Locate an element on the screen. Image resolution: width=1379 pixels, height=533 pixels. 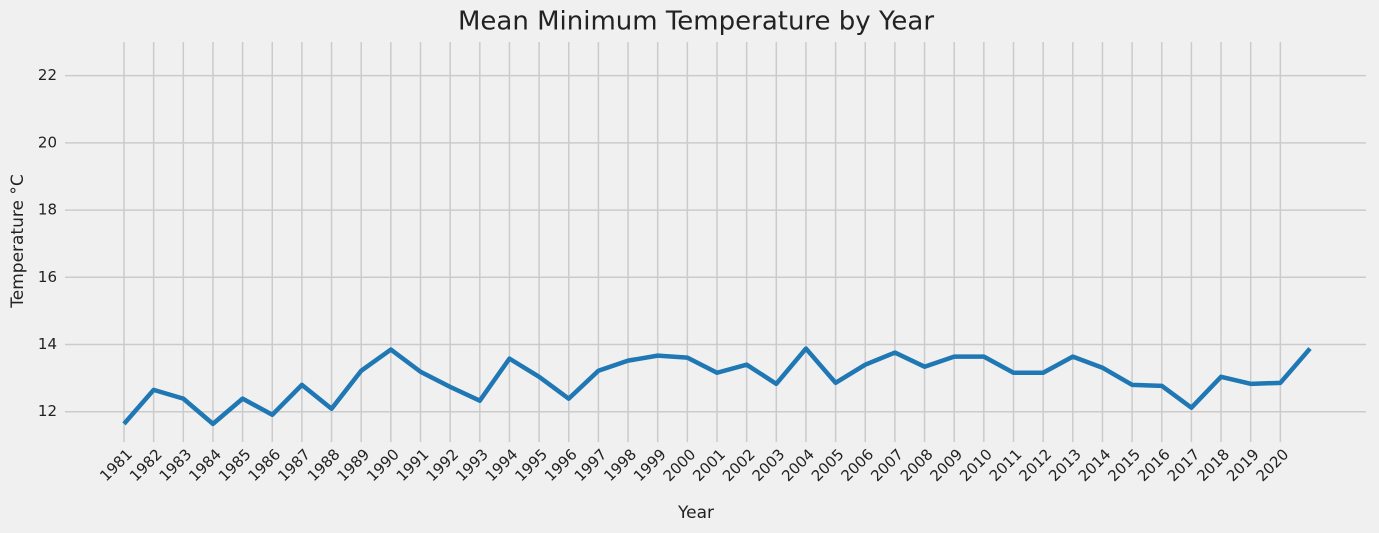
x-tick-label: 2004 is located at coordinates (798, 465).